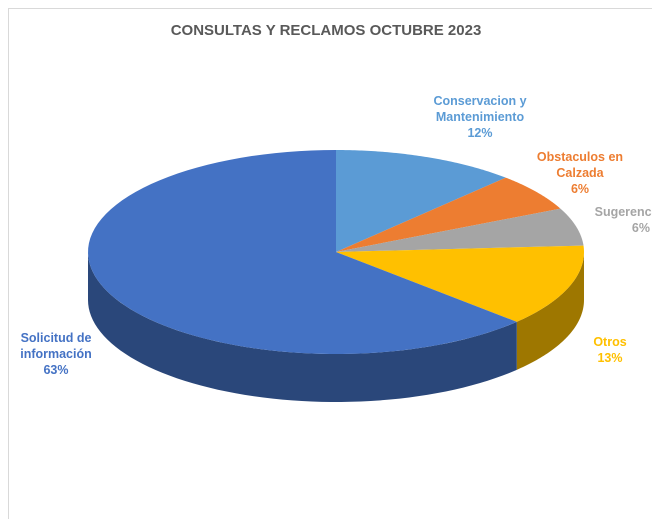 This screenshot has height=519, width=652. I want to click on value-label: 63%, so click(56, 370).